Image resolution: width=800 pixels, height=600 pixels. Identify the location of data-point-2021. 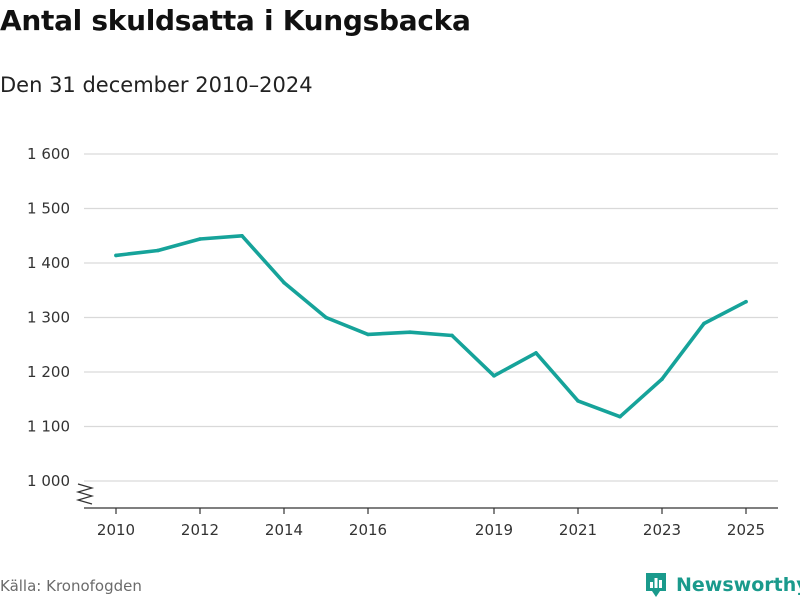
(578, 401).